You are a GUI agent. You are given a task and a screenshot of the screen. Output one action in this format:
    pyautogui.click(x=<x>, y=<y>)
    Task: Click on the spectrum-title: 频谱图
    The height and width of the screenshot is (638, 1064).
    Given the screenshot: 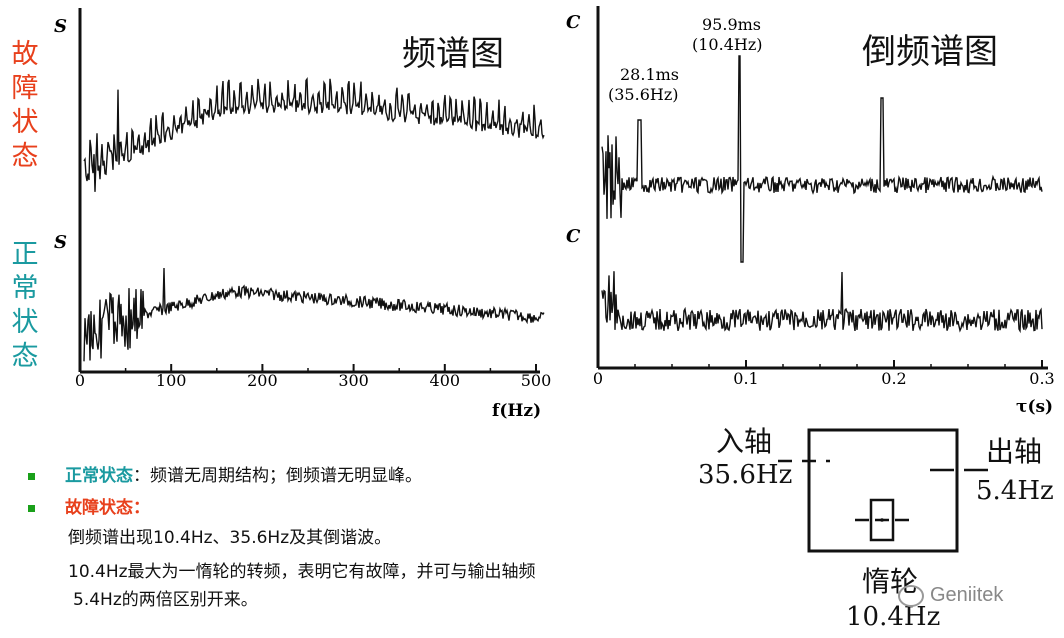 What is the action you would take?
    pyautogui.click(x=453, y=54)
    